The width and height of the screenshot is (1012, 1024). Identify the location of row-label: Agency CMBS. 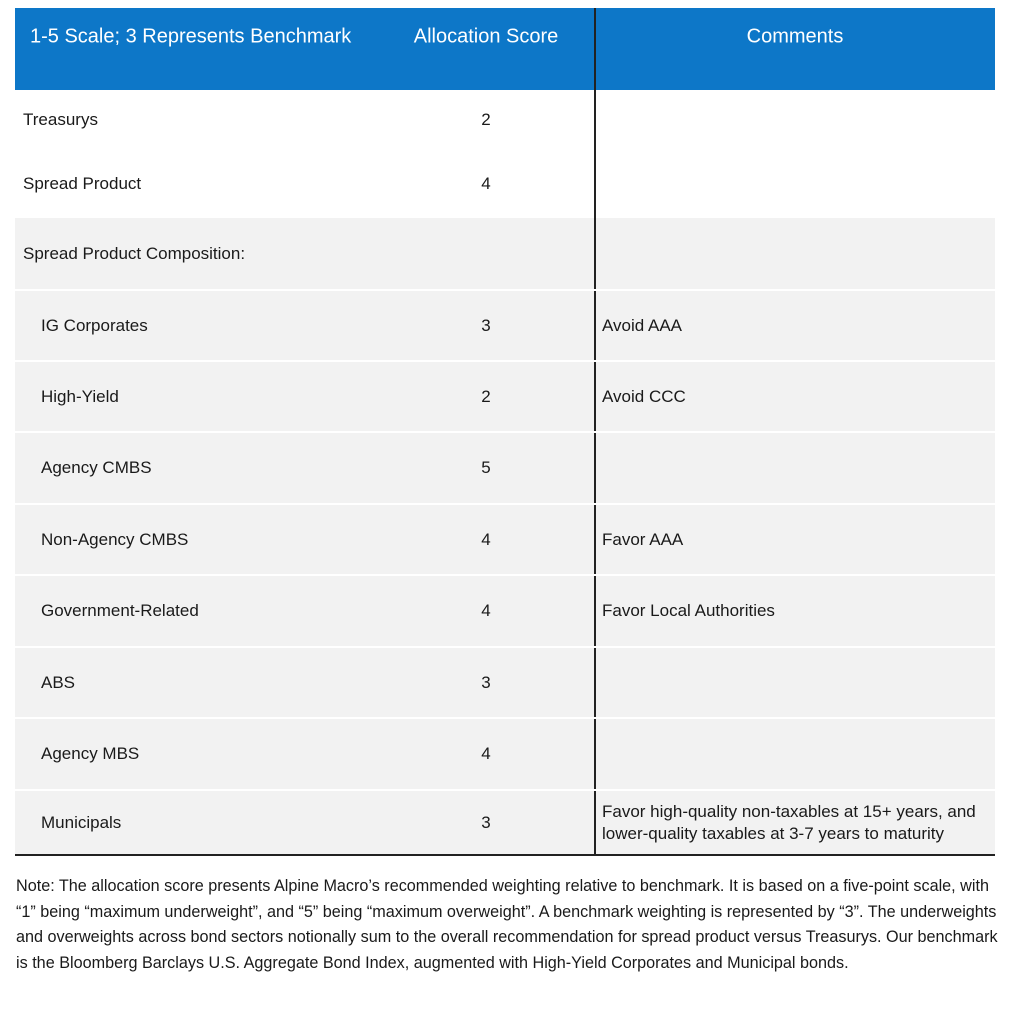
(96, 467).